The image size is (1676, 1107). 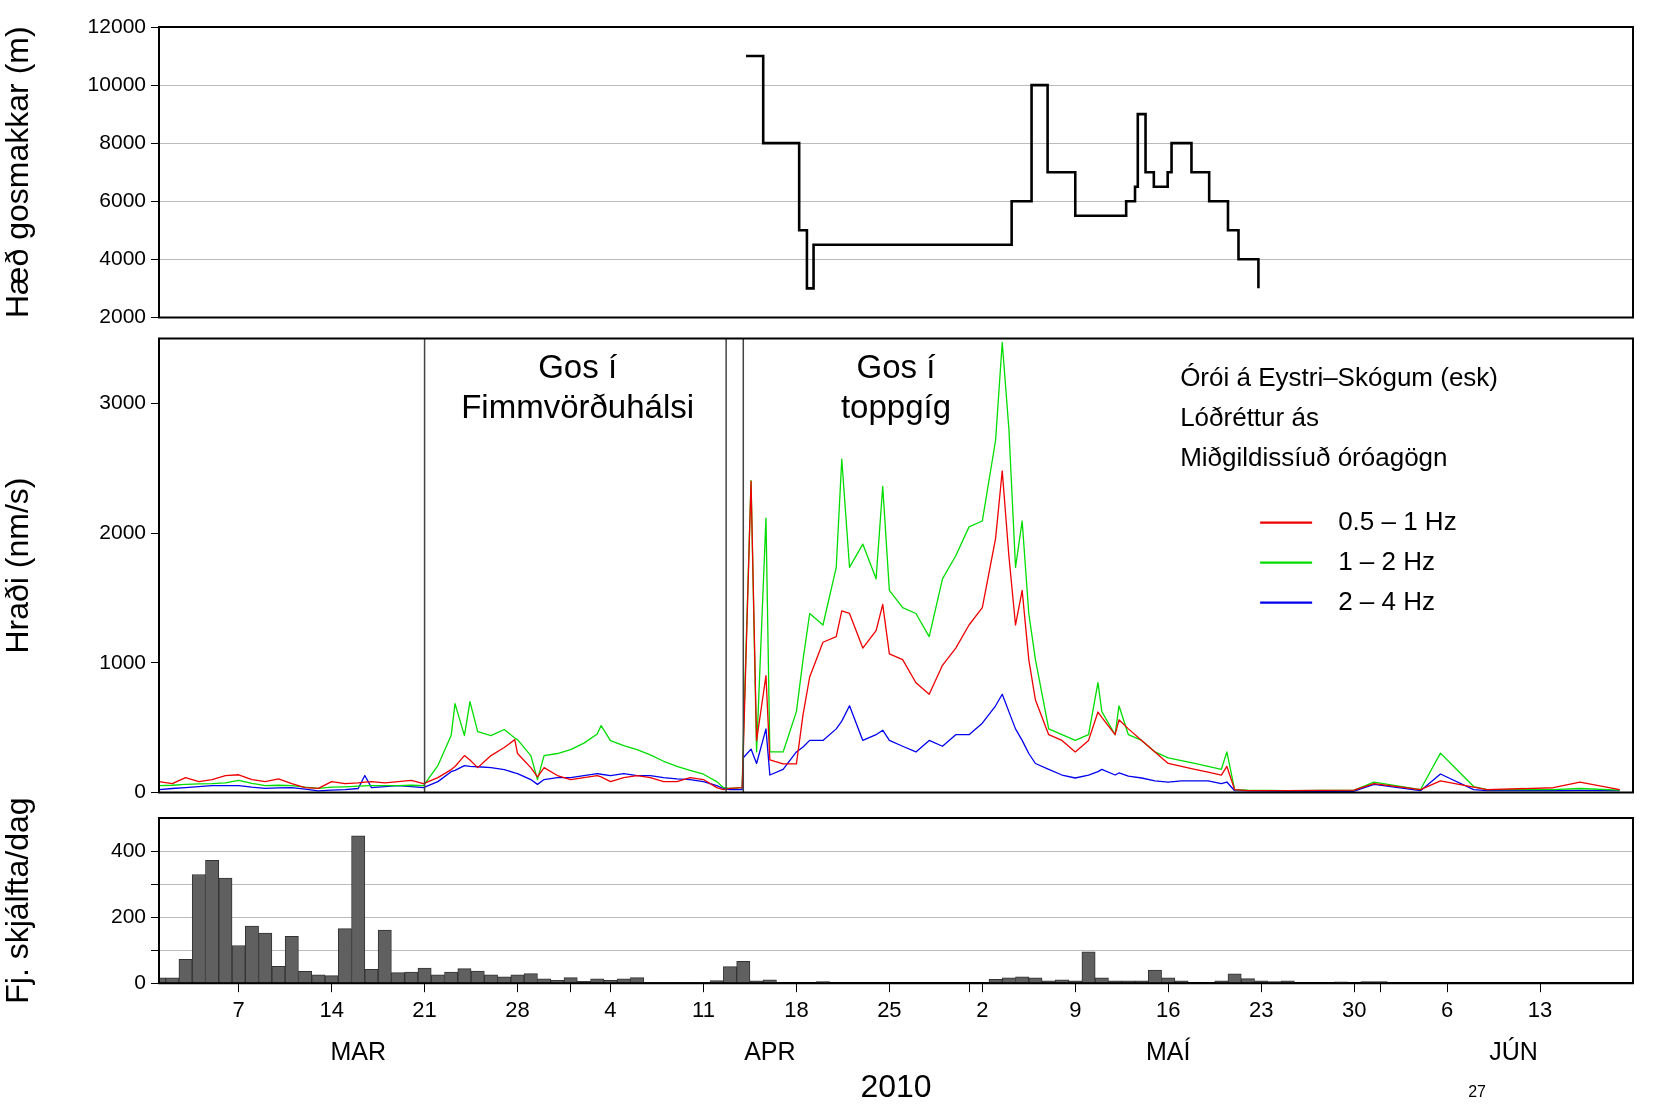 What do you see at coordinates (770, 1051) in the screenshot?
I see `x2-tick-label: APR` at bounding box center [770, 1051].